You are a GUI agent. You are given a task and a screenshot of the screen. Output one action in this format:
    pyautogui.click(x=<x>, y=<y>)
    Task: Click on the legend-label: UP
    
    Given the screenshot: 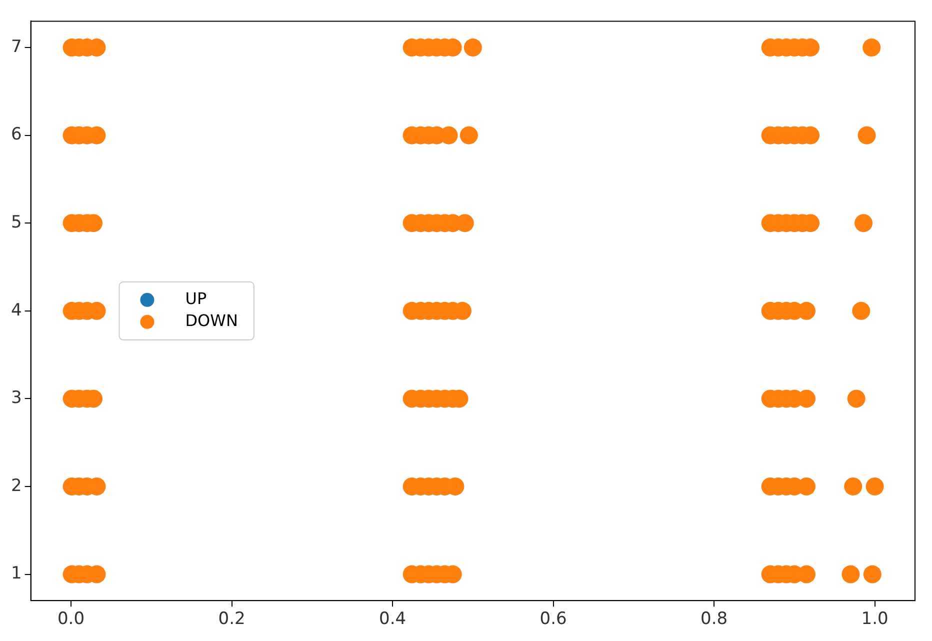 What is the action you would take?
    pyautogui.click(x=196, y=298)
    